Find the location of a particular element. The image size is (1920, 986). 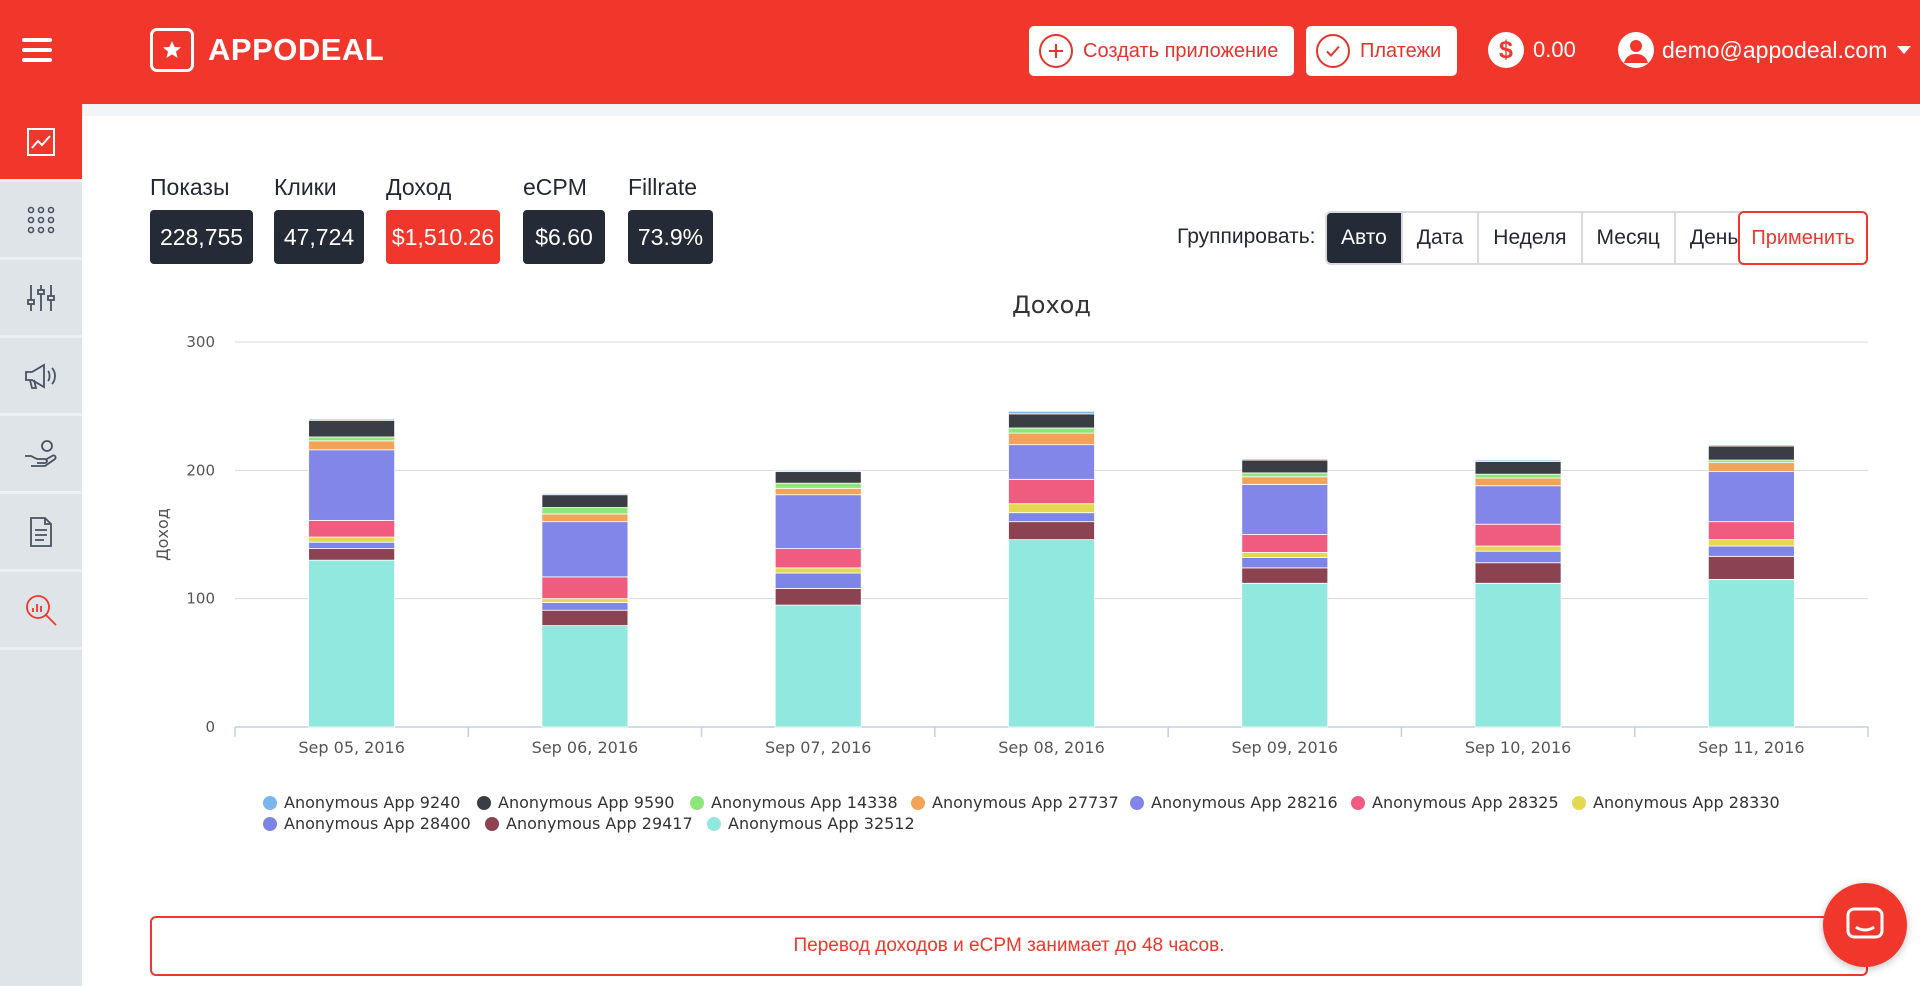

sidebar-item-payouts is located at coordinates (41, 455).